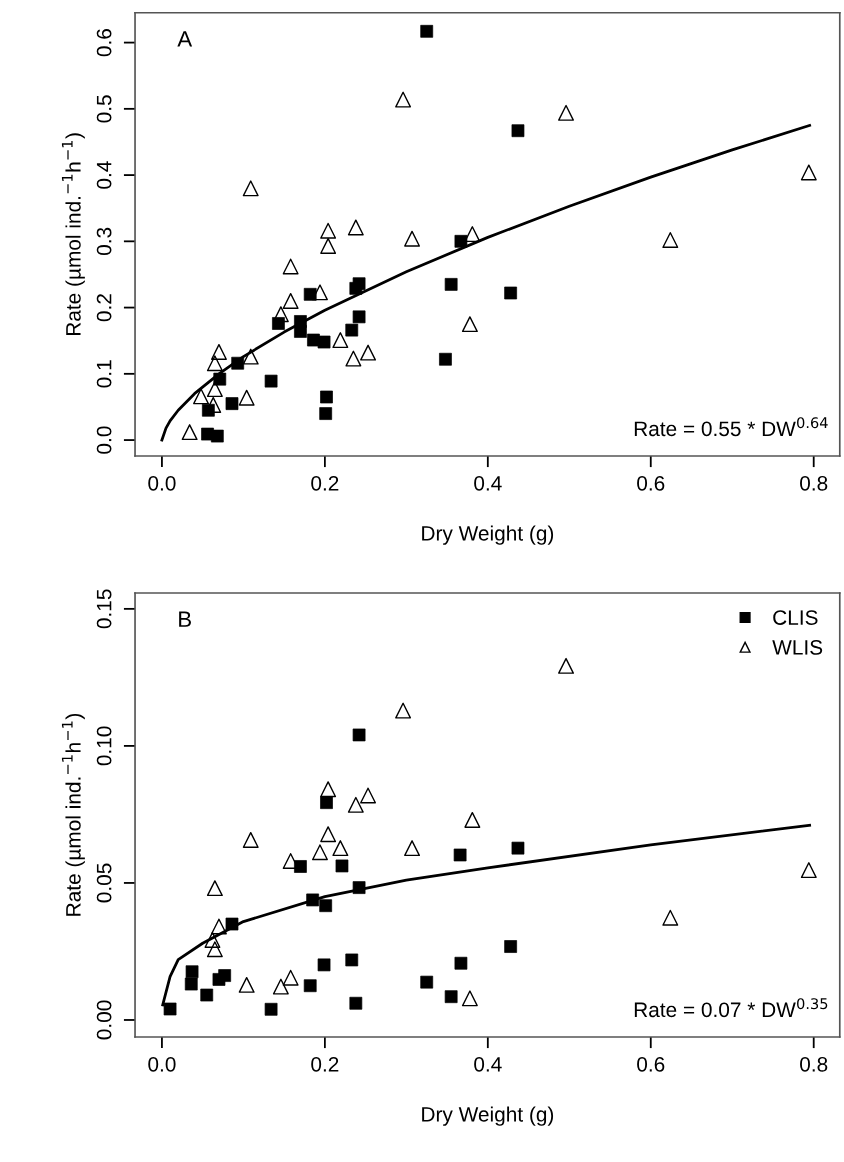 Image resolution: width=844 pixels, height=1162 pixels. I want to click on y-tick-label: 0.1, so click(104, 374).